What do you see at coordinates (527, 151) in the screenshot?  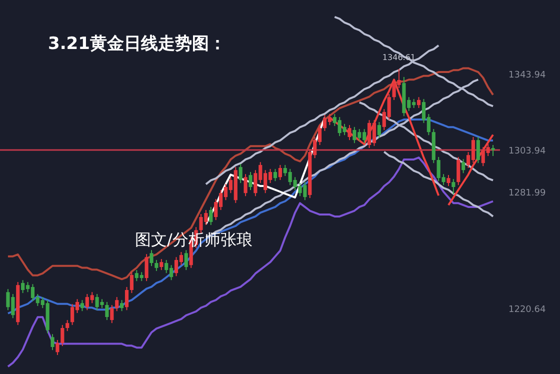 I see `y-tick-label: 1303.94` at bounding box center [527, 151].